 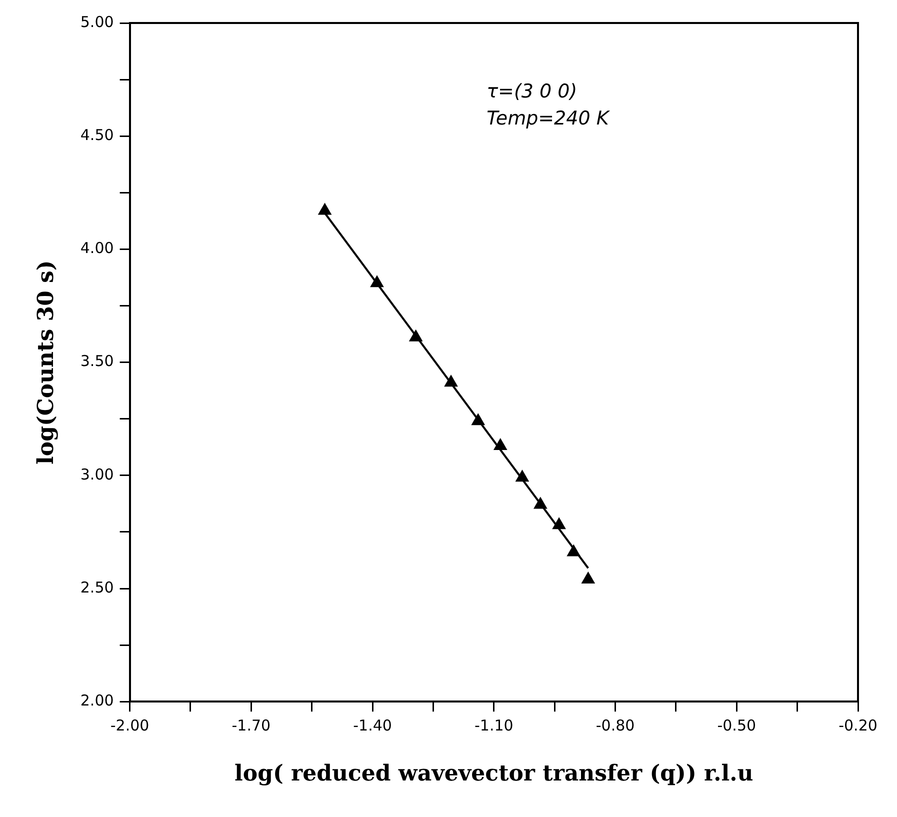 I want to click on y-tick-label: 3.50, so click(x=97, y=361).